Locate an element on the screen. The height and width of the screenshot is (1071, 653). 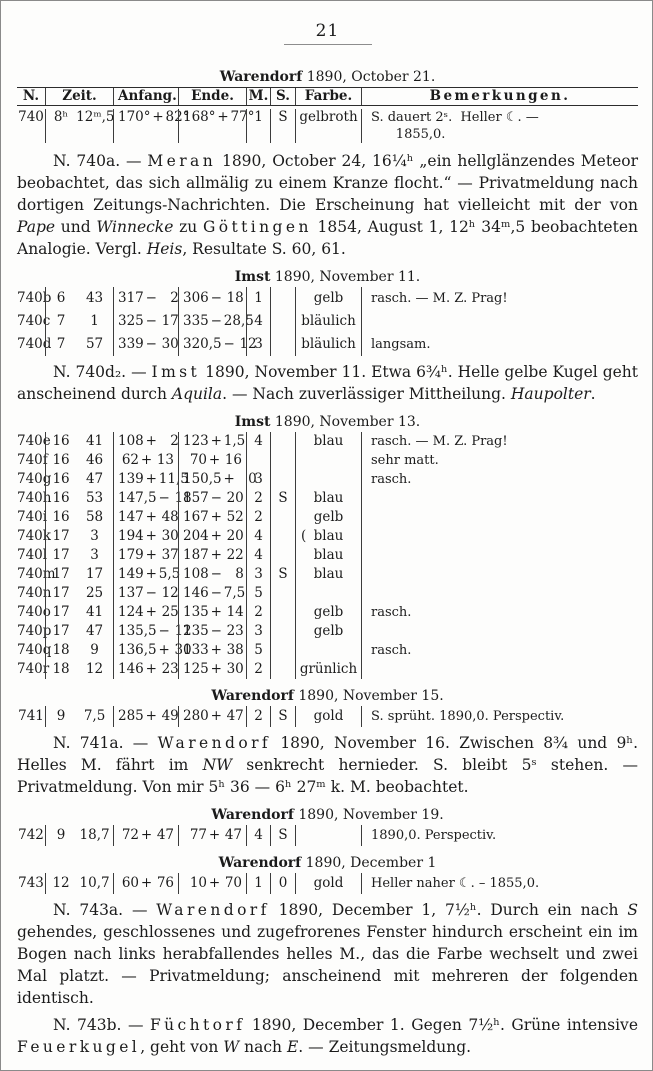
cell-number: 740p is located at coordinates (34, 631).